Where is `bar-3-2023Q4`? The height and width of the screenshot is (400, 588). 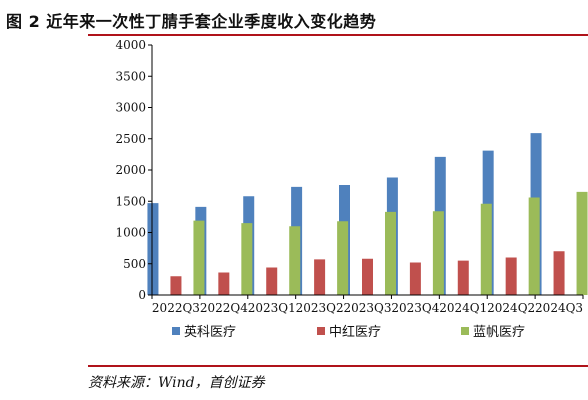
bar-3-2023Q4 is located at coordinates (438, 253).